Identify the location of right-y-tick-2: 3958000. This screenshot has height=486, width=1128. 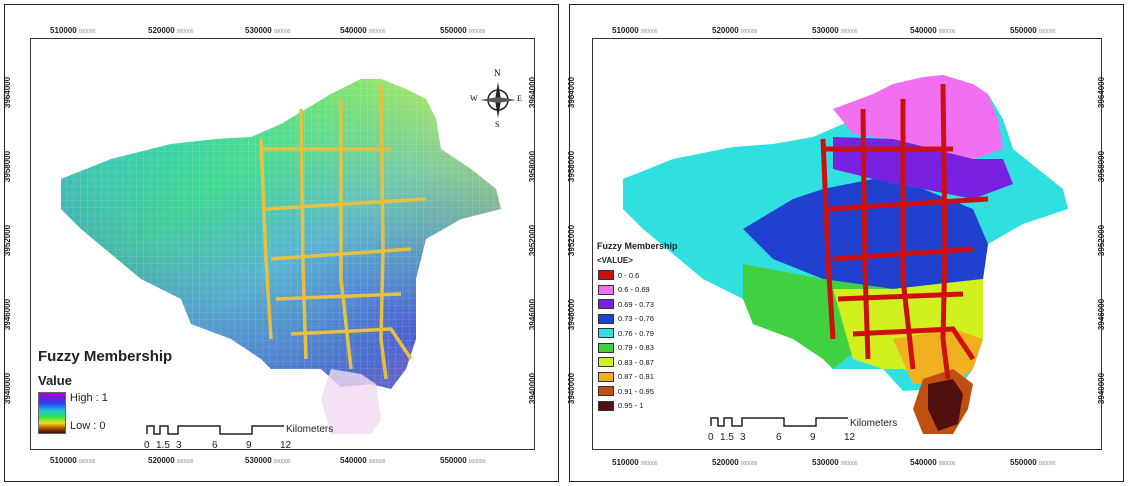
(572, 166).